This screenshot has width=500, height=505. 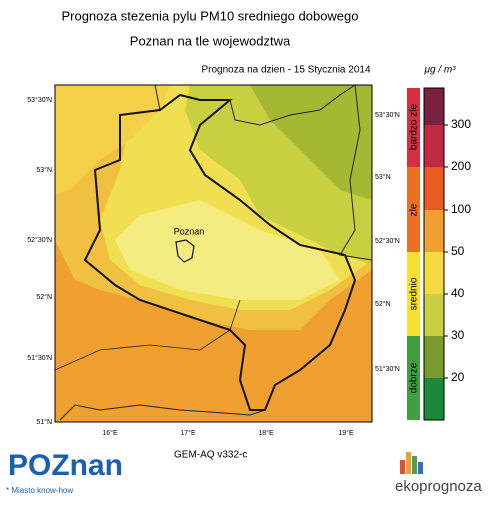 I want to click on logo-left: POZnan, so click(x=65, y=465).